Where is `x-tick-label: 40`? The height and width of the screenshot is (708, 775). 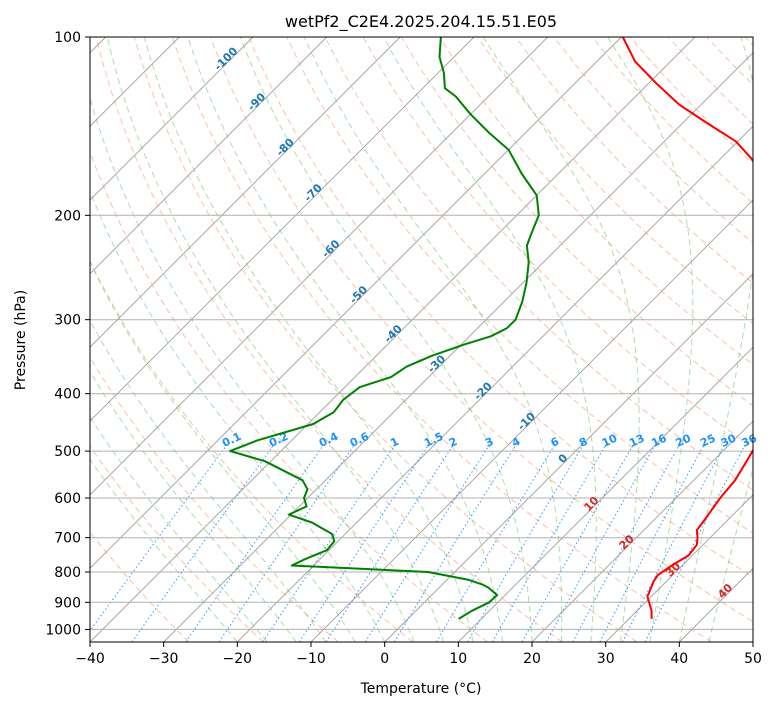
x-tick-label: 40 is located at coordinates (679, 659).